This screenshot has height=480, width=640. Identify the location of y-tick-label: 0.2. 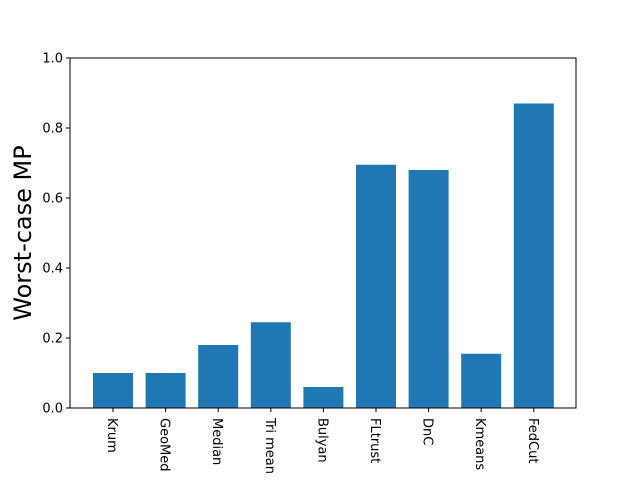
(52, 339).